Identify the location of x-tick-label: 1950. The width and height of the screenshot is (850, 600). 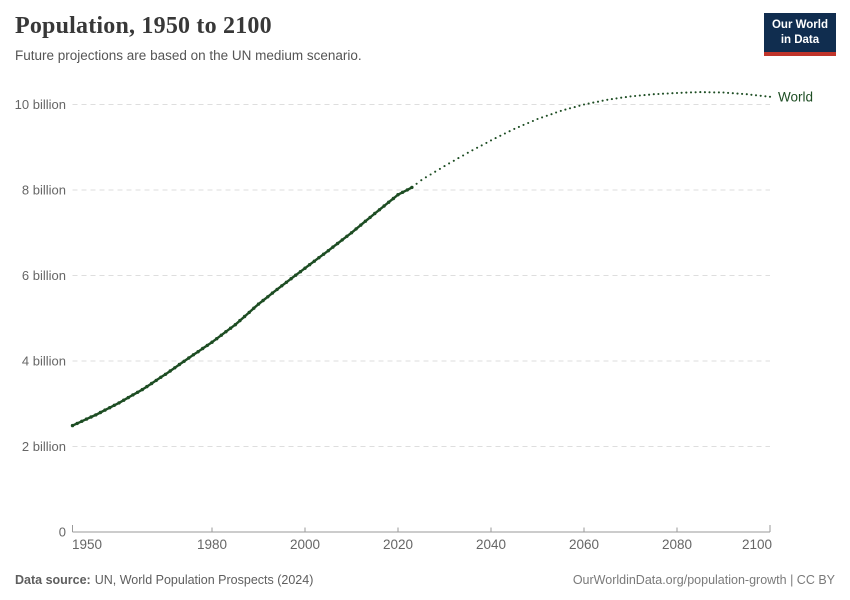
(87, 544).